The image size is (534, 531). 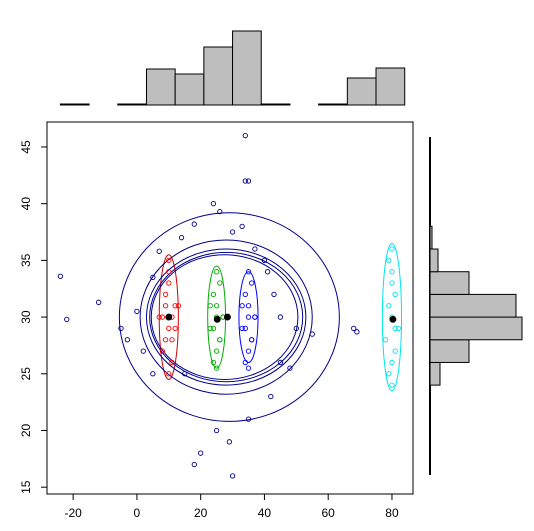 I want to click on y-tick-label: 25, so click(x=26, y=374).